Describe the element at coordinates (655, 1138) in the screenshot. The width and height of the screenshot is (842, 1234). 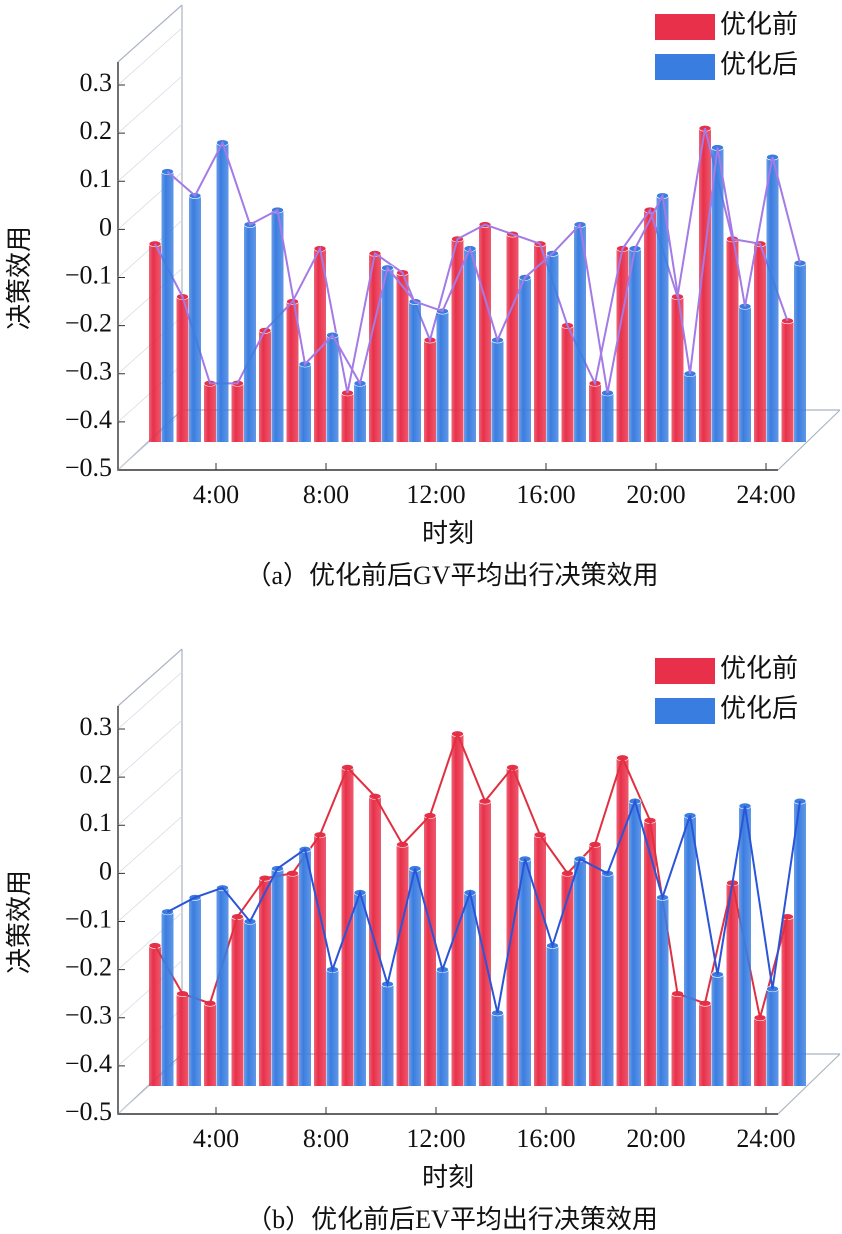
I see `x-tick-label: 20:00` at that location.